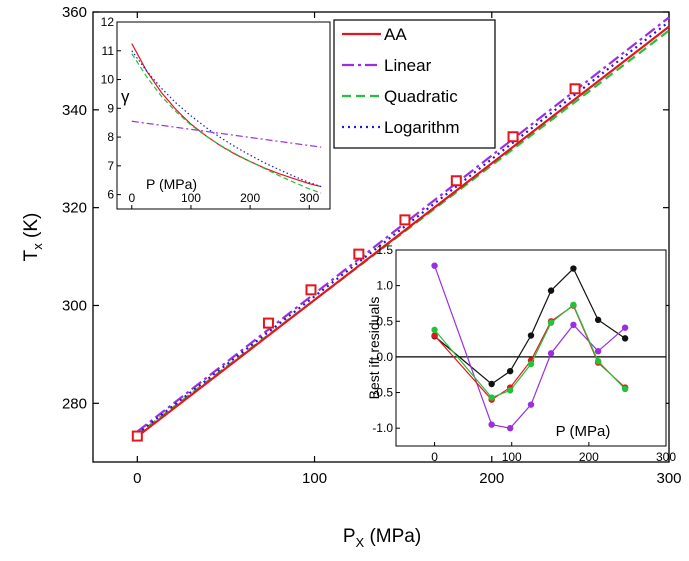  What do you see at coordinates (110, 166) in the screenshot?
I see `inset-gamma-y-tick-label: 7` at bounding box center [110, 166].